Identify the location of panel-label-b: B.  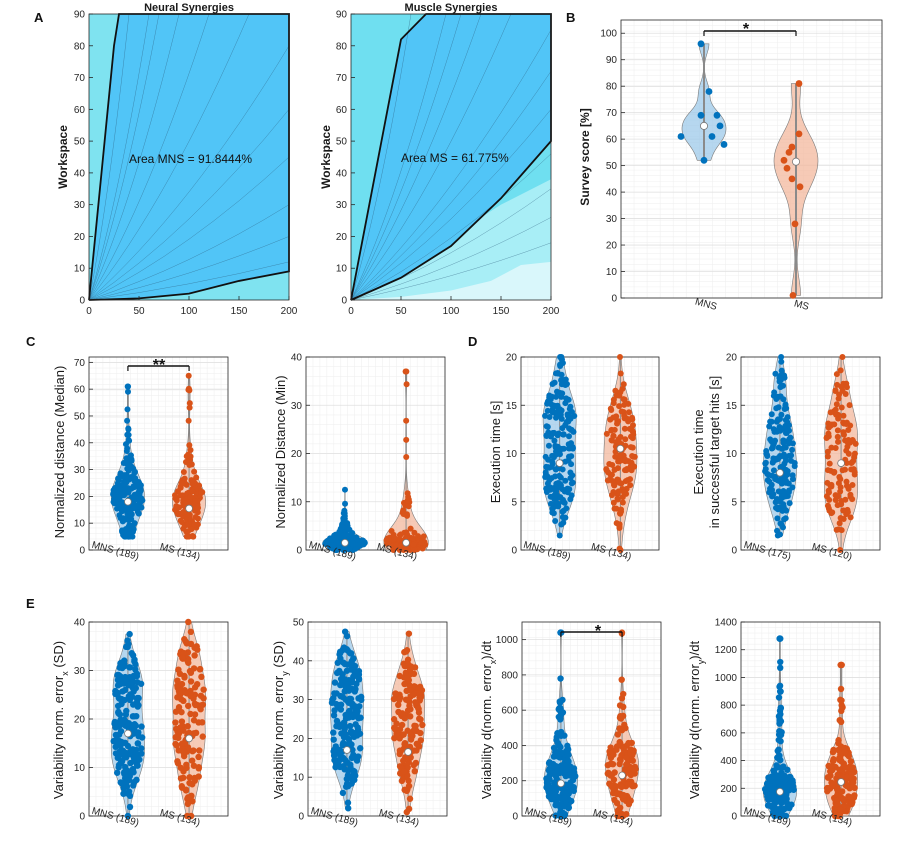
(570, 17).